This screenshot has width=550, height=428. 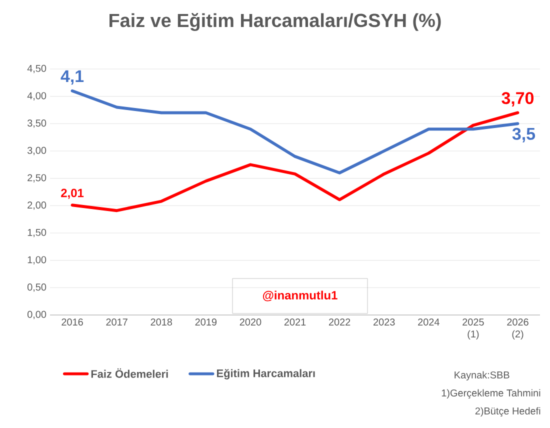 What do you see at coordinates (36, 96) in the screenshot?
I see `y-tick-label: 4,00` at bounding box center [36, 96].